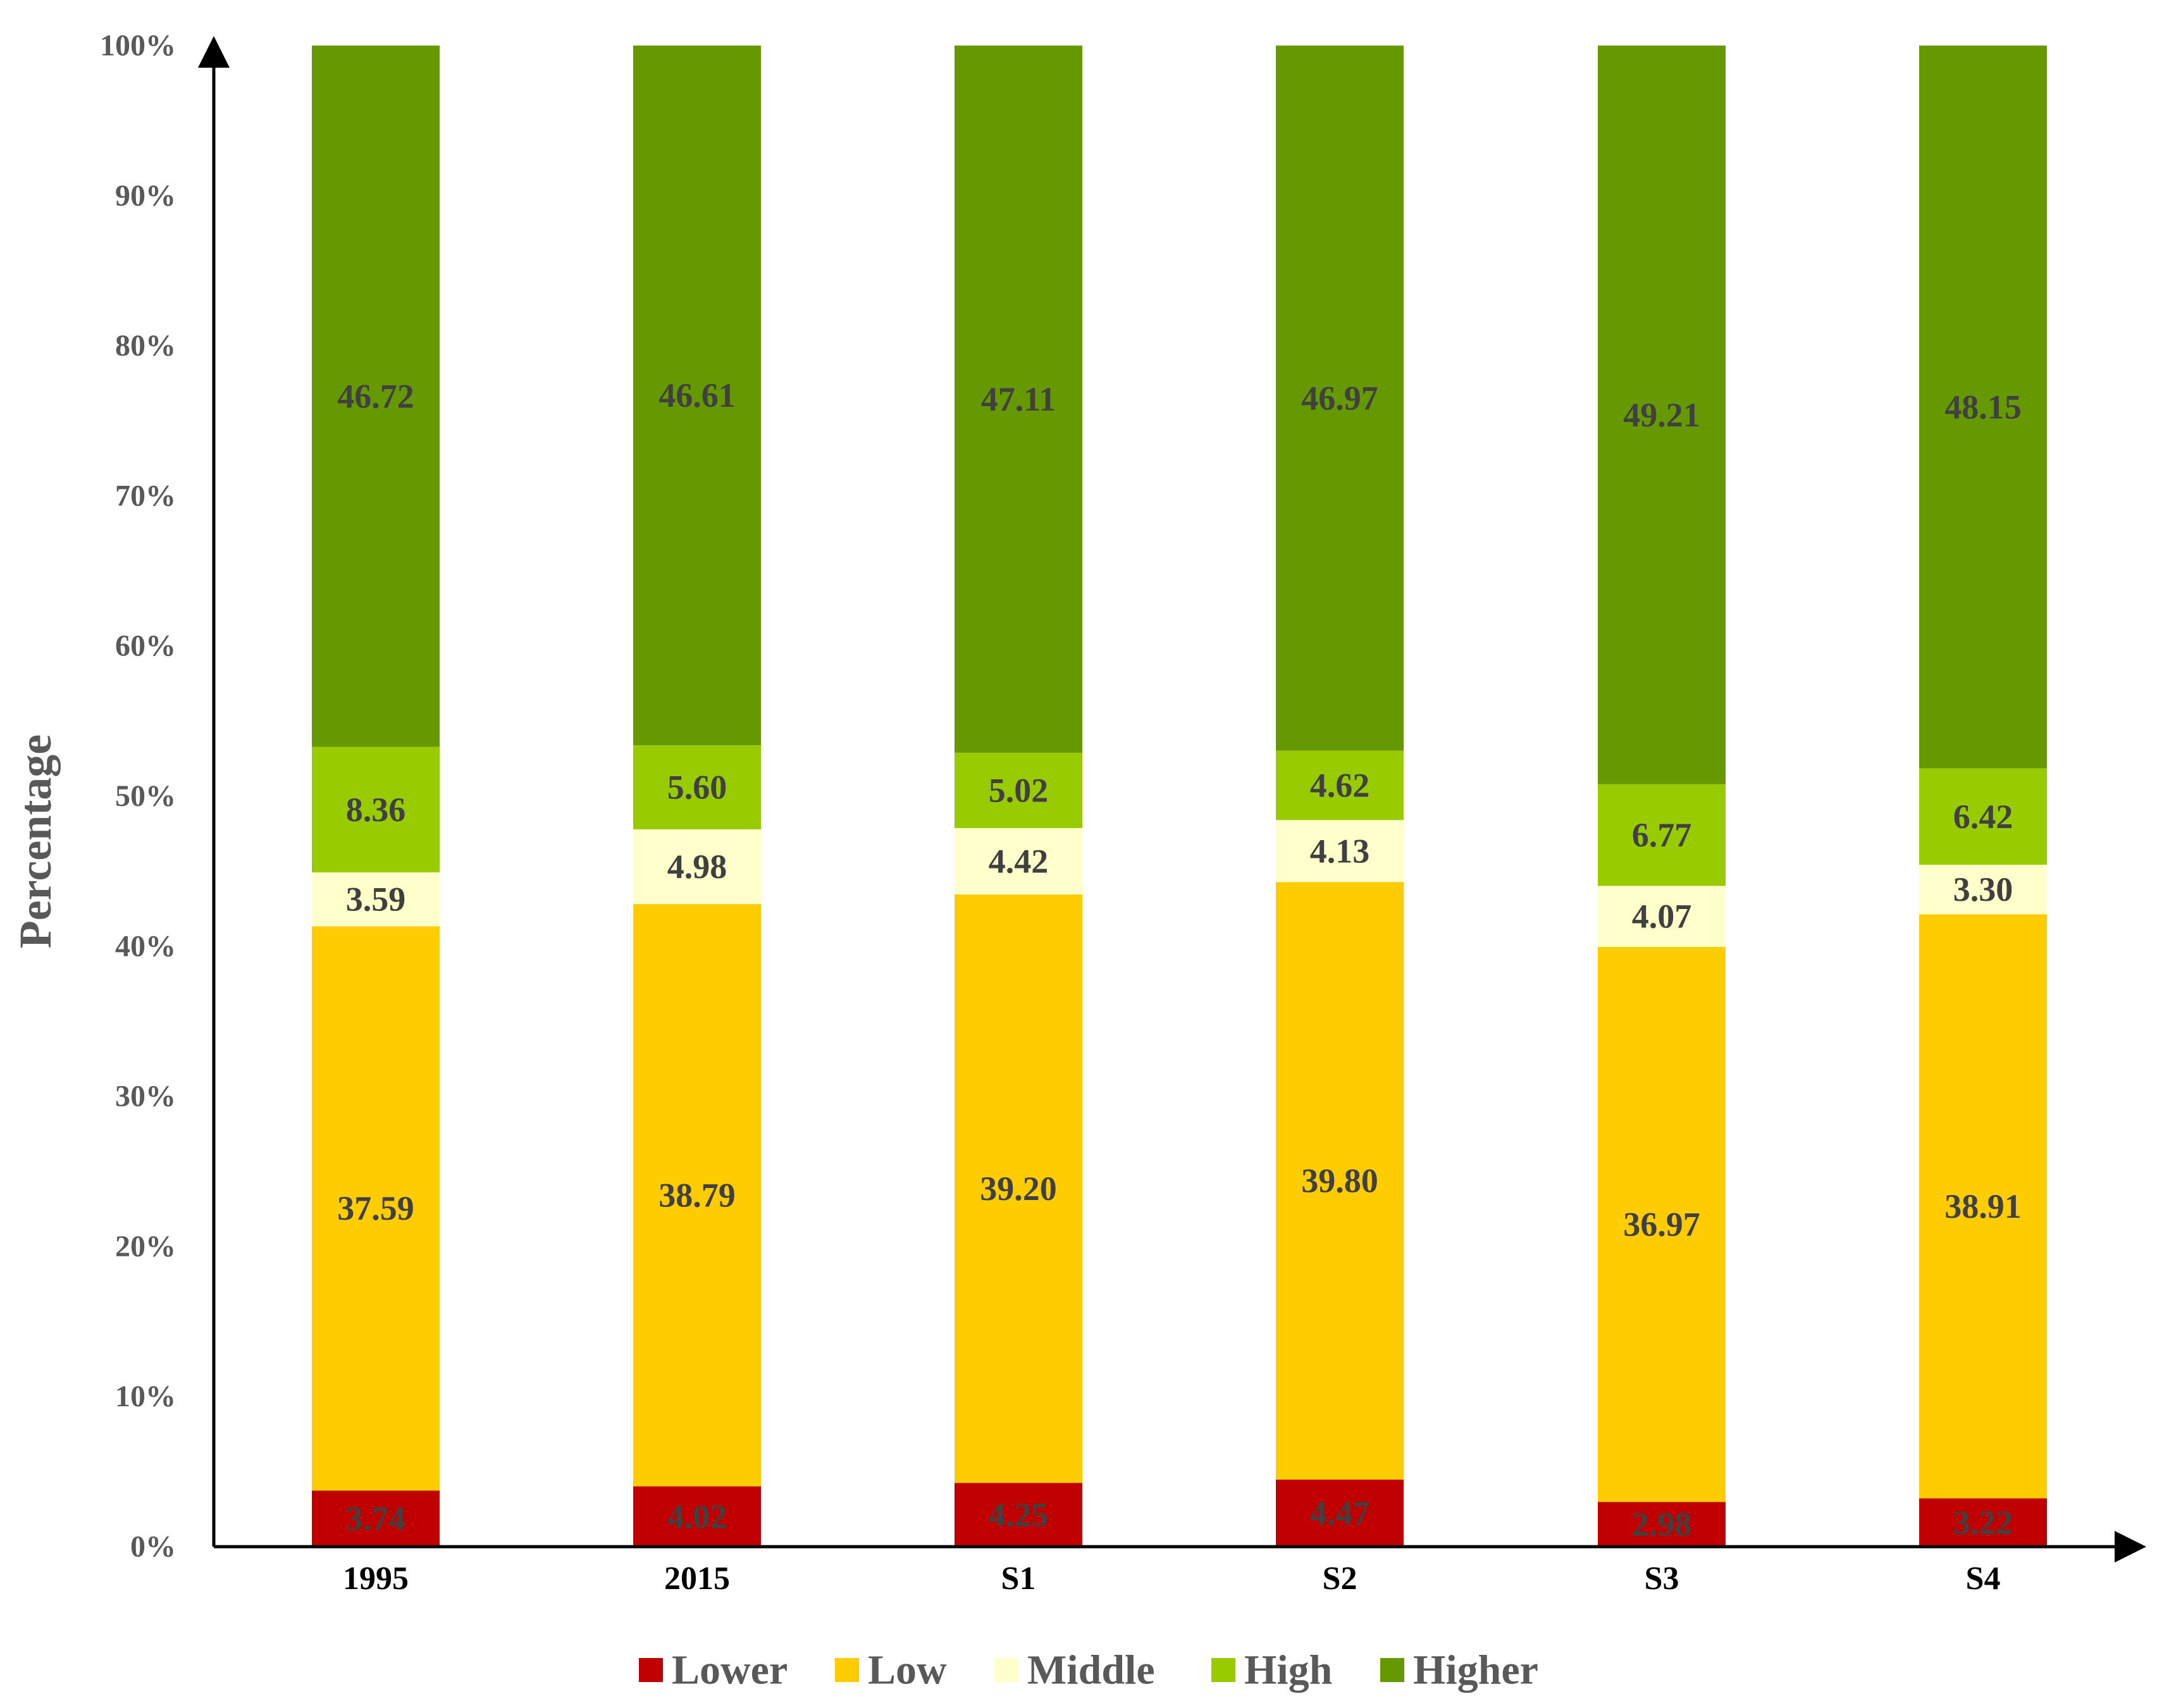  I want to click on y-tick-label: 60%, so click(146, 646).